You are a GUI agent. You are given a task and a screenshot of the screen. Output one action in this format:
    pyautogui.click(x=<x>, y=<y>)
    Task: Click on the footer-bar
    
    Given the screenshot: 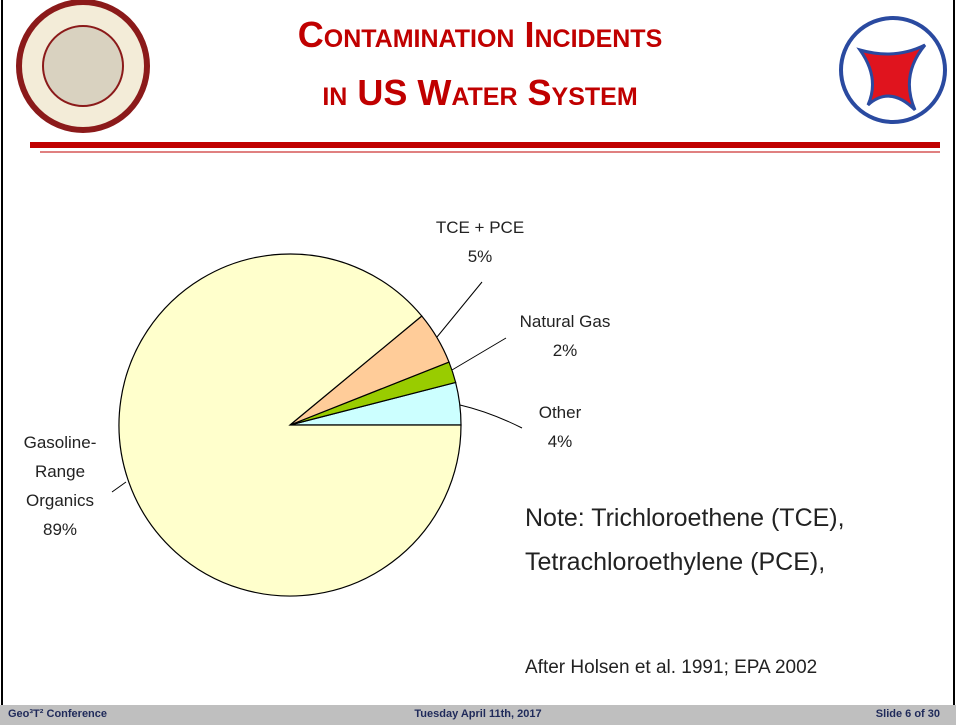 What is the action you would take?
    pyautogui.click(x=478, y=715)
    